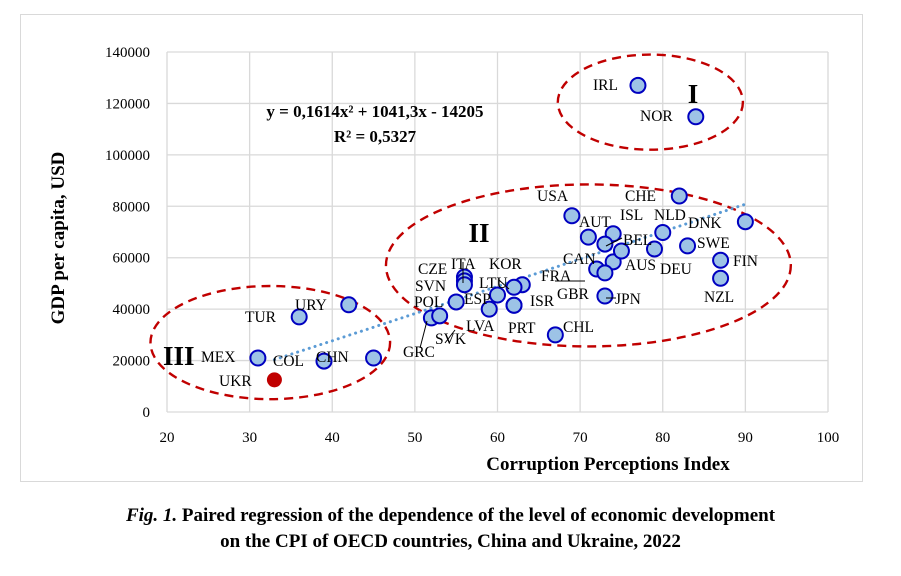 This screenshot has height=576, width=901. What do you see at coordinates (432, 269) in the screenshot?
I see `point-label-cze: CZE` at bounding box center [432, 269].